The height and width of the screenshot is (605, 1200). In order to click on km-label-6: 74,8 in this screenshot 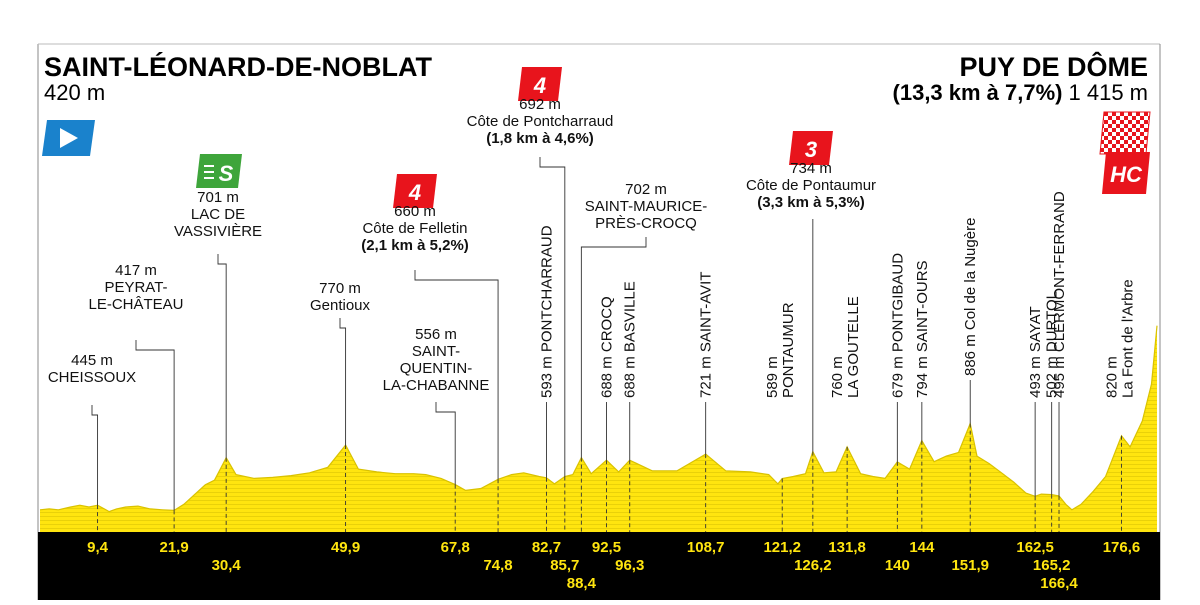, I will do `click(497, 565)`.